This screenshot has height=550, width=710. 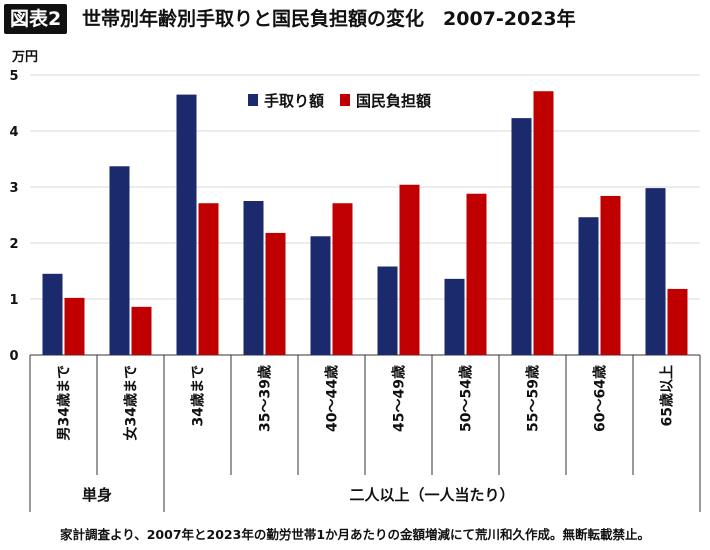 I want to click on group-label: 二人以上（一人当たり）, so click(x=431, y=495).